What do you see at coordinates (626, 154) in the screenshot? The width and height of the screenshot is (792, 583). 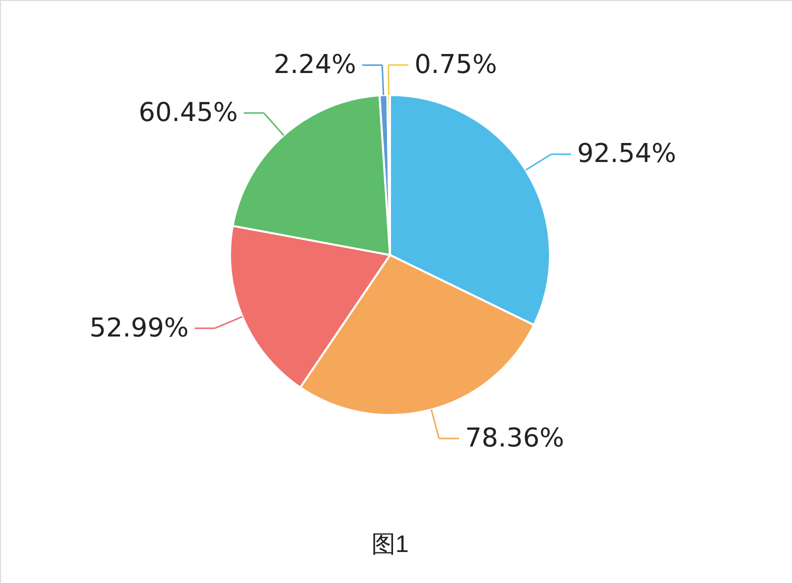 I see `data-label: 92.54%` at bounding box center [626, 154].